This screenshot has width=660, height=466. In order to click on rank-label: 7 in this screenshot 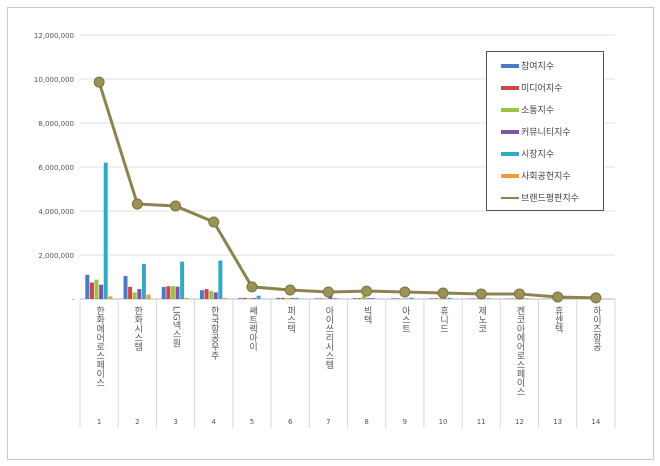, I will do `click(328, 422)`.